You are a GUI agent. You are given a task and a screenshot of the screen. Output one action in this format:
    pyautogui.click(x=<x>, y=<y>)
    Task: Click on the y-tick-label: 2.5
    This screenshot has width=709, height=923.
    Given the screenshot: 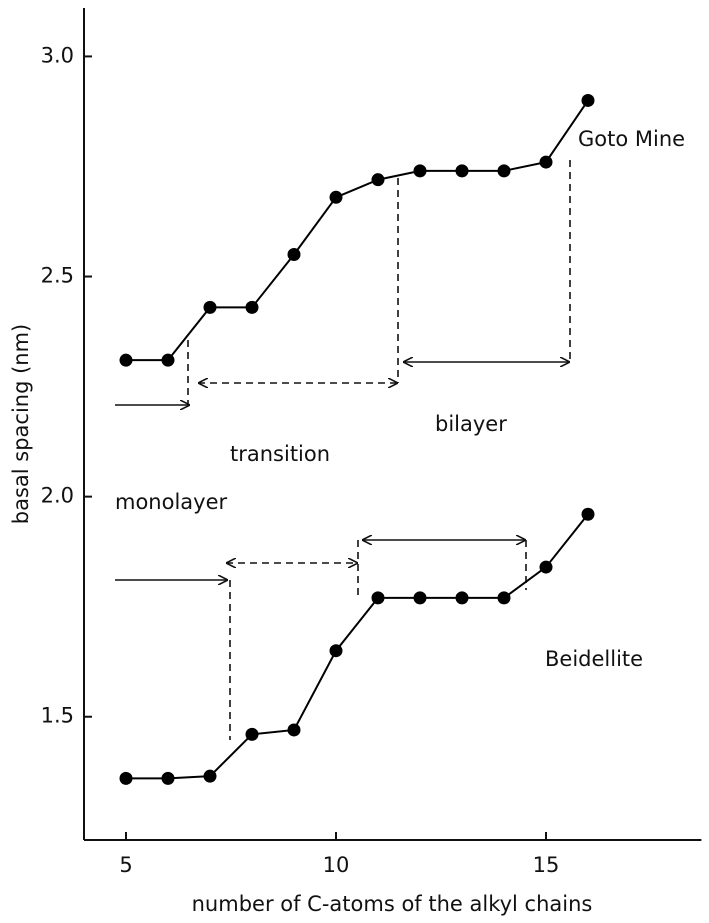 What is the action you would take?
    pyautogui.click(x=57, y=276)
    